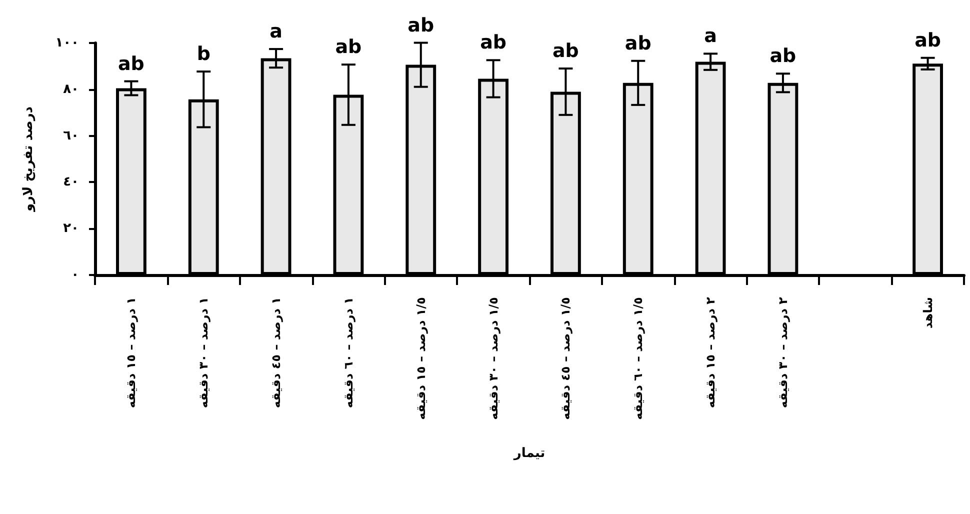  Describe the element at coordinates (28, 159) in the screenshot. I see `y-axis-title: درصد تفریخ لارو` at that location.